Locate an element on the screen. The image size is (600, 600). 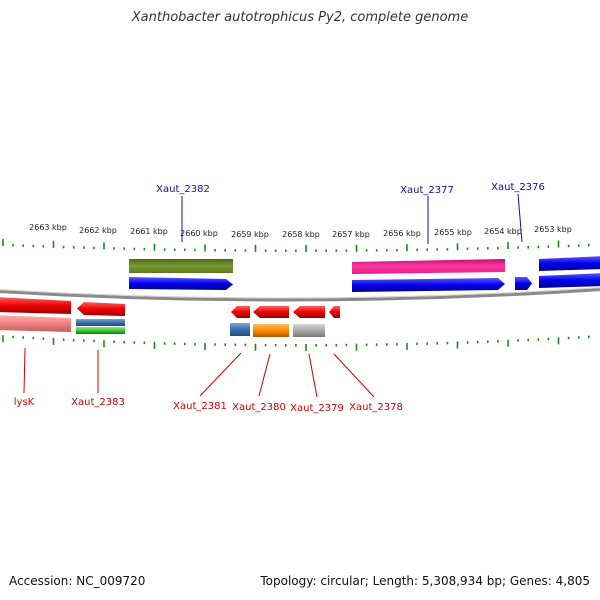
scale-label-2654: 2654 kbp is located at coordinates (503, 231).